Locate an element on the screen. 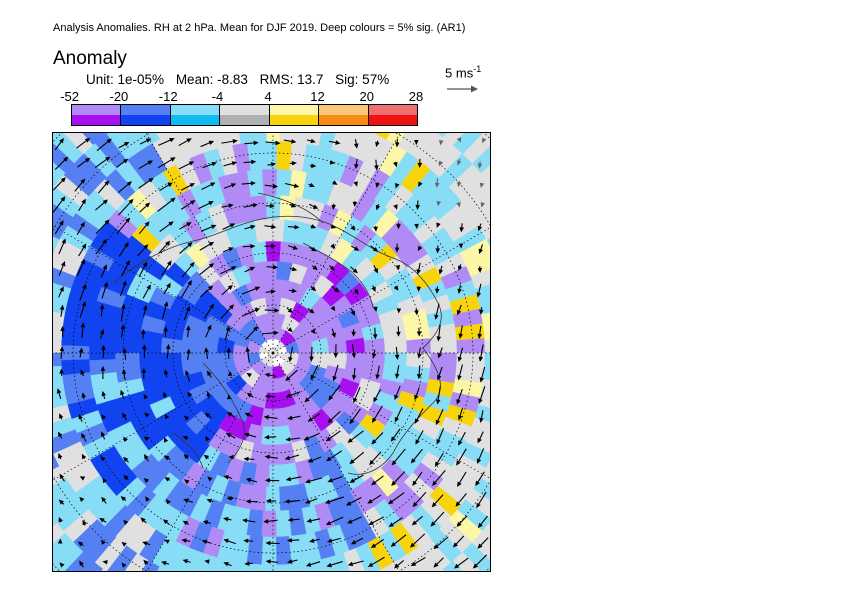 This screenshot has width=842, height=596. anomaly-heading: Anomaly is located at coordinates (90, 58).